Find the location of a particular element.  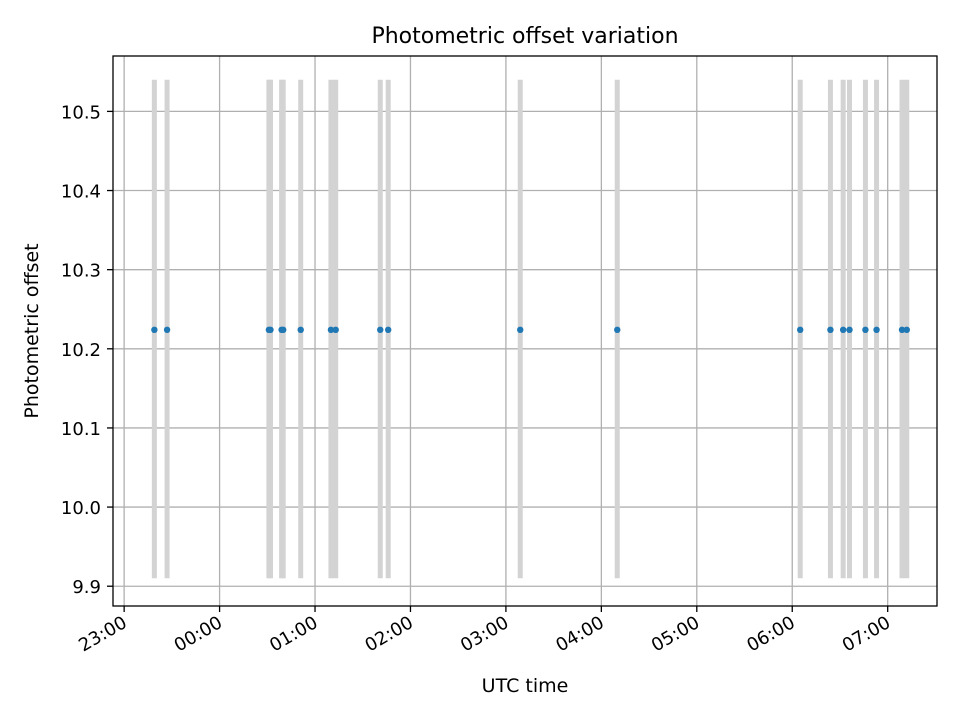

y-tick-label: 10.5 is located at coordinates (81, 112).